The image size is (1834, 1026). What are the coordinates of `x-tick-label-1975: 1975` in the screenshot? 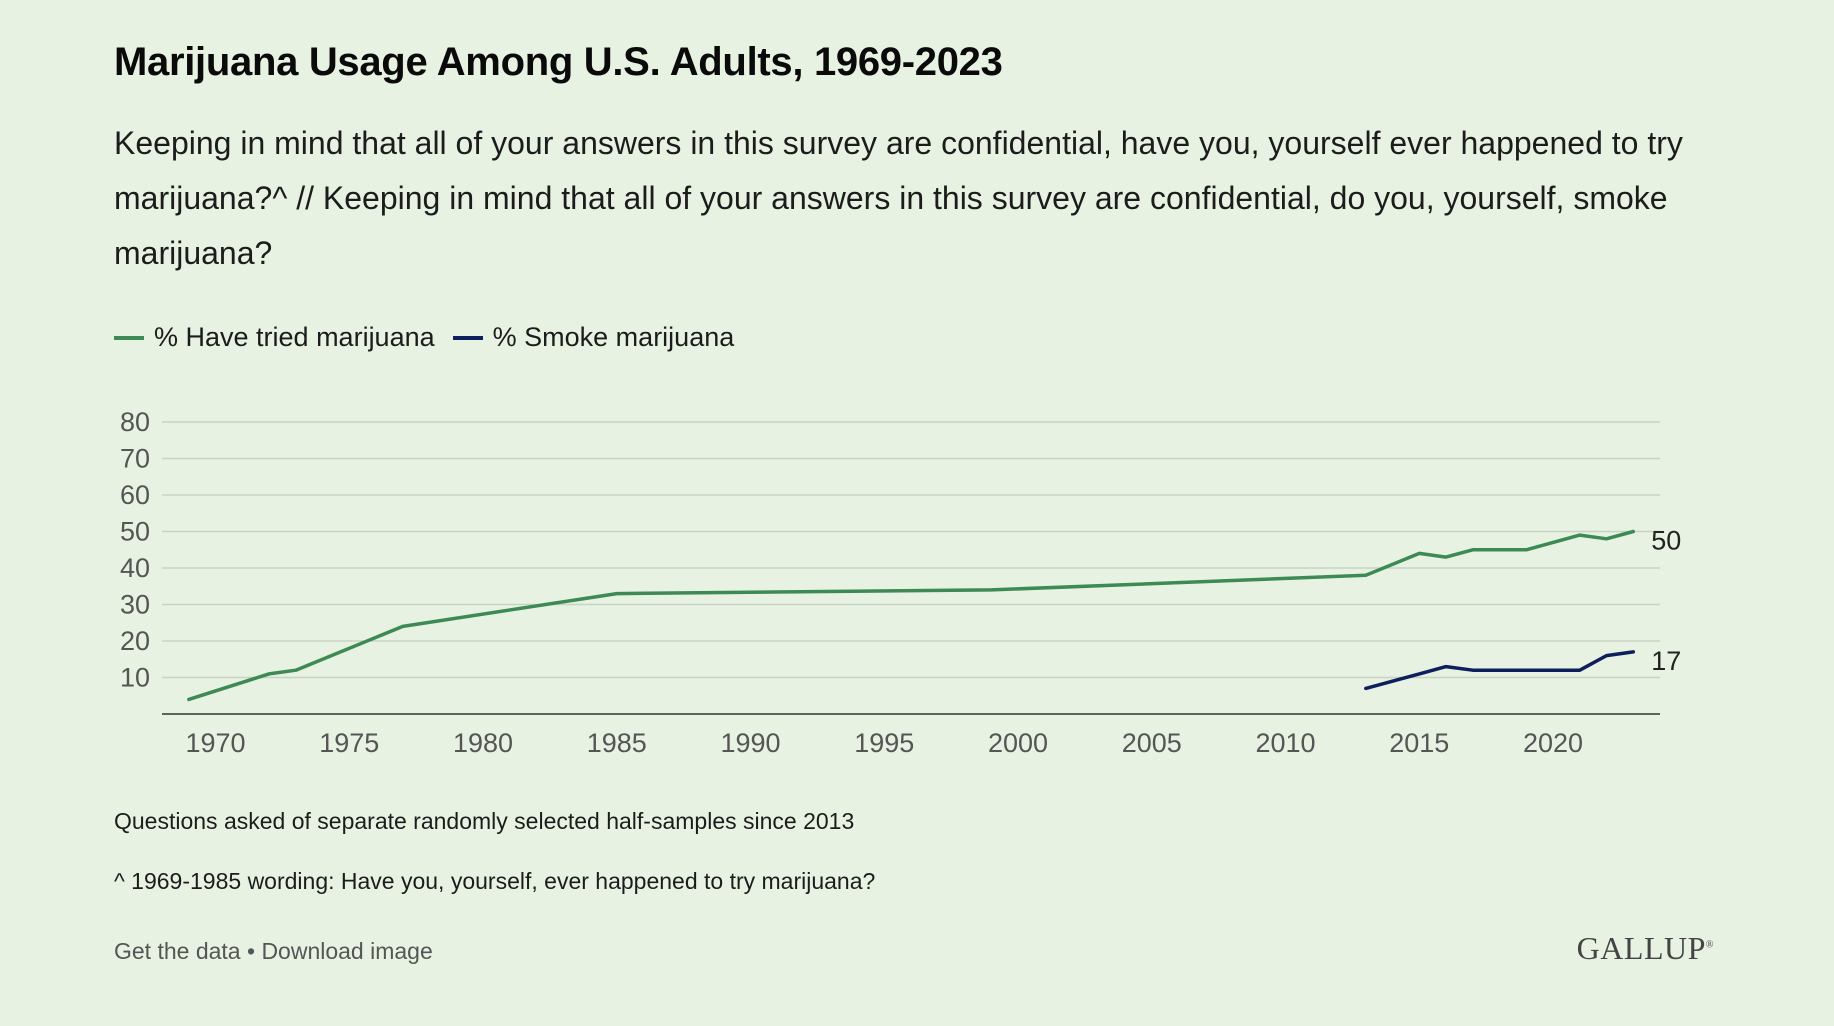 It's located at (349, 743).